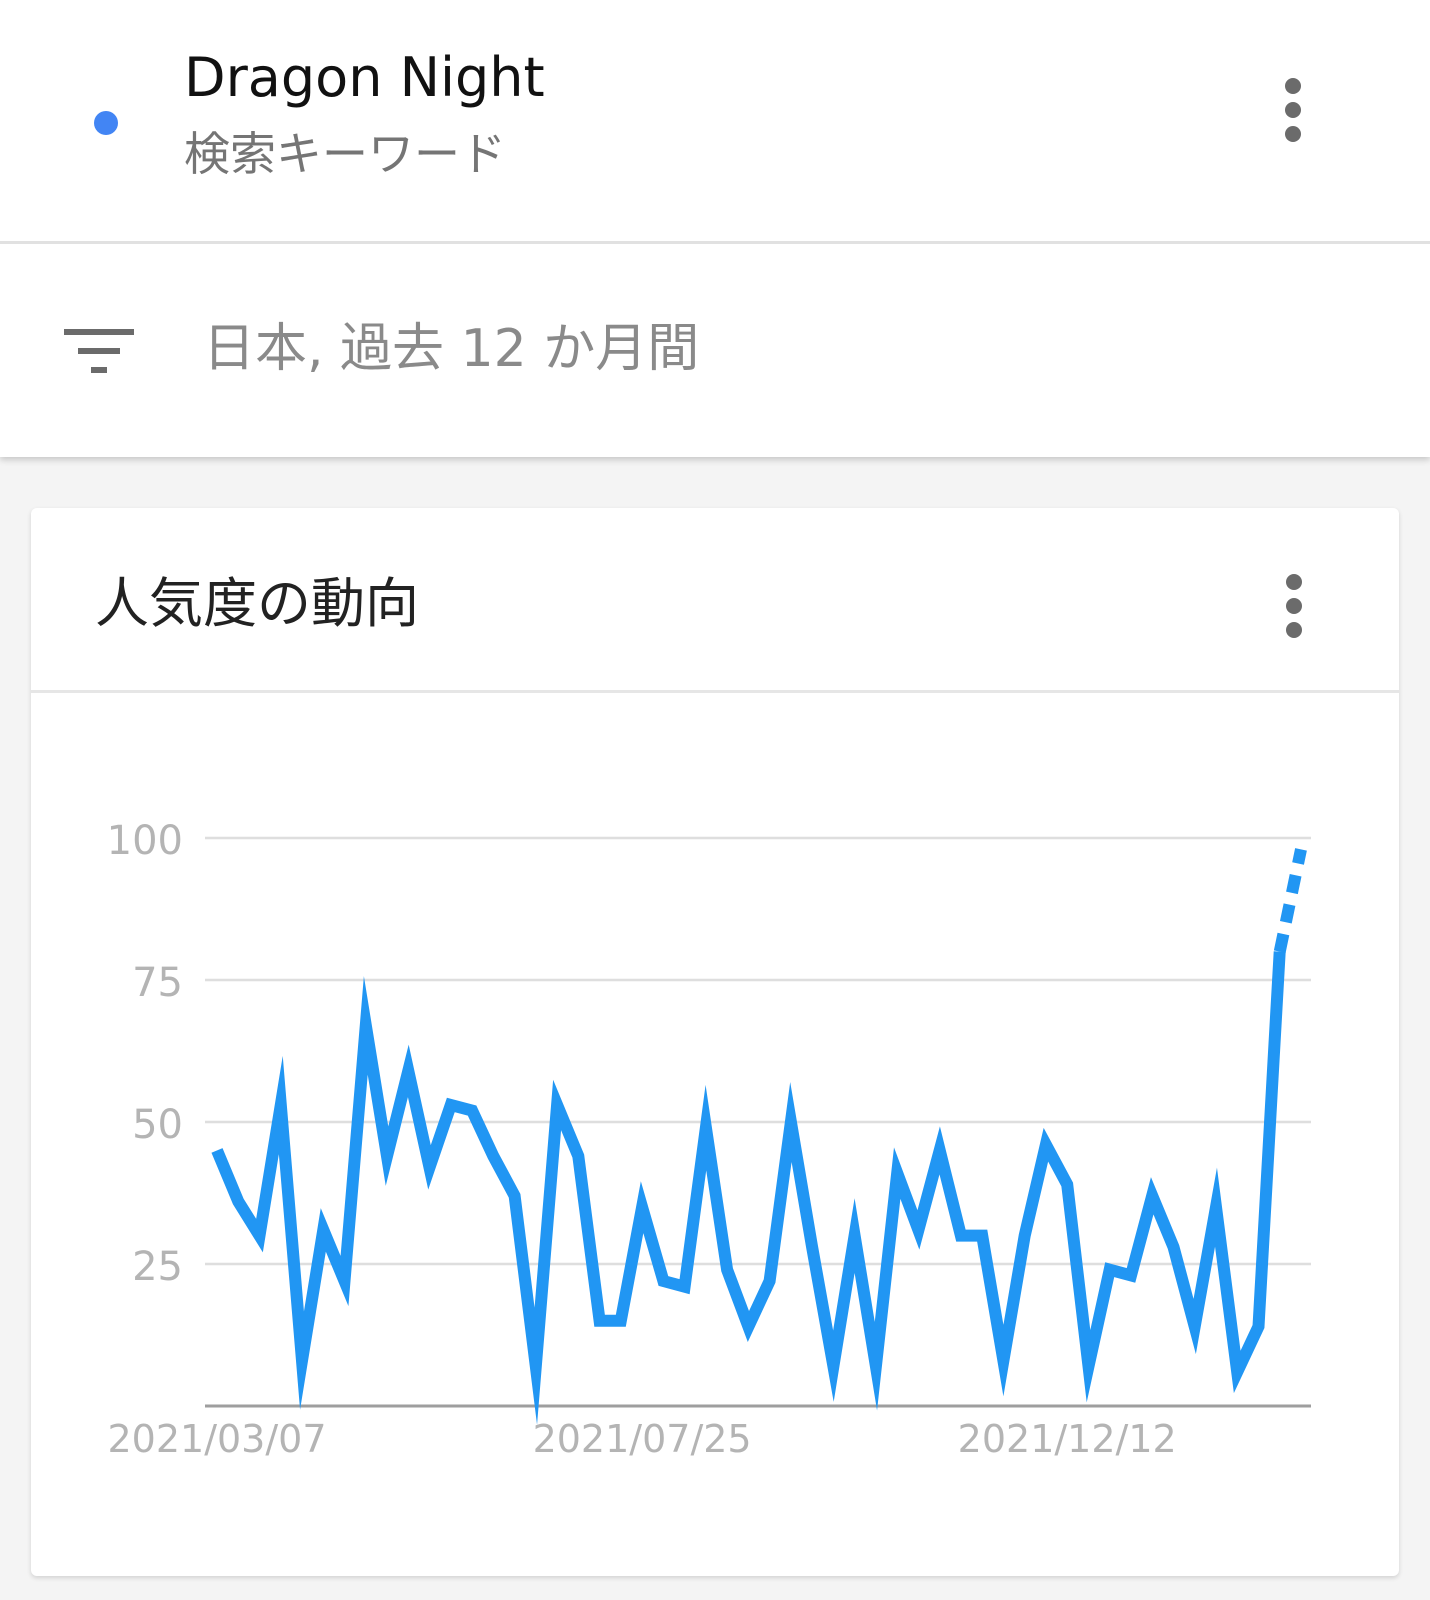 The image size is (1430, 1600). I want to click on series-color-dot, so click(106, 123).